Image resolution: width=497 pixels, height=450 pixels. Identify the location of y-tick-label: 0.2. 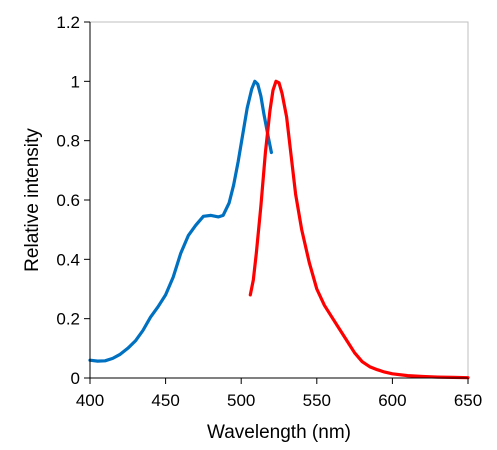
(68, 319).